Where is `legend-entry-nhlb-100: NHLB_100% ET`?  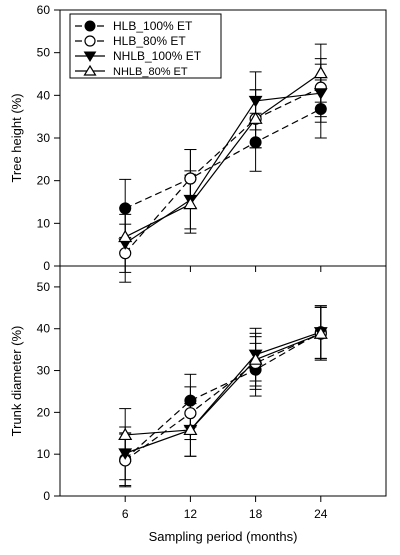 legend-entry-nhlb-100: NHLB_100% ET is located at coordinates (138, 56).